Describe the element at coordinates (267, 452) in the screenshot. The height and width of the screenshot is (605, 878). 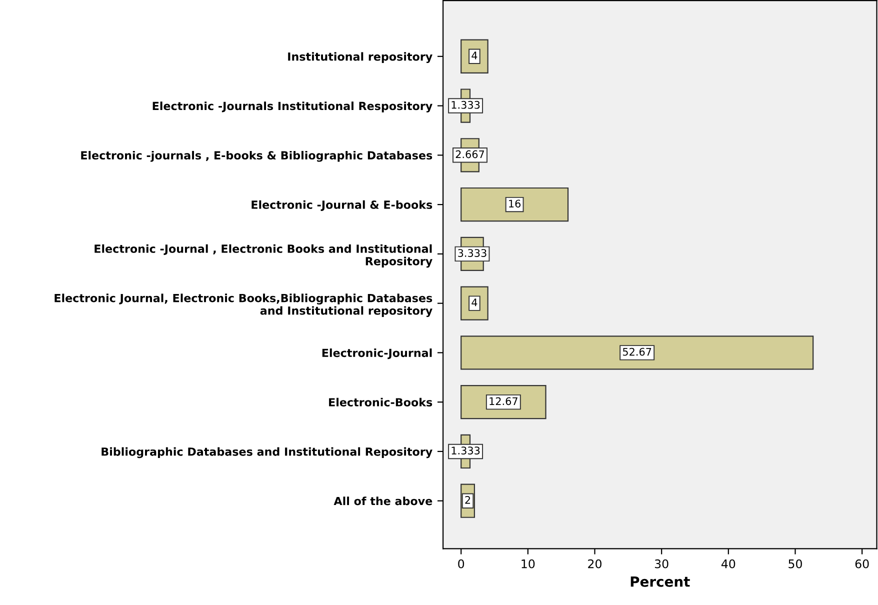
I see `y-tick-label: Bibliographic Databases and Institutional Repository` at that location.